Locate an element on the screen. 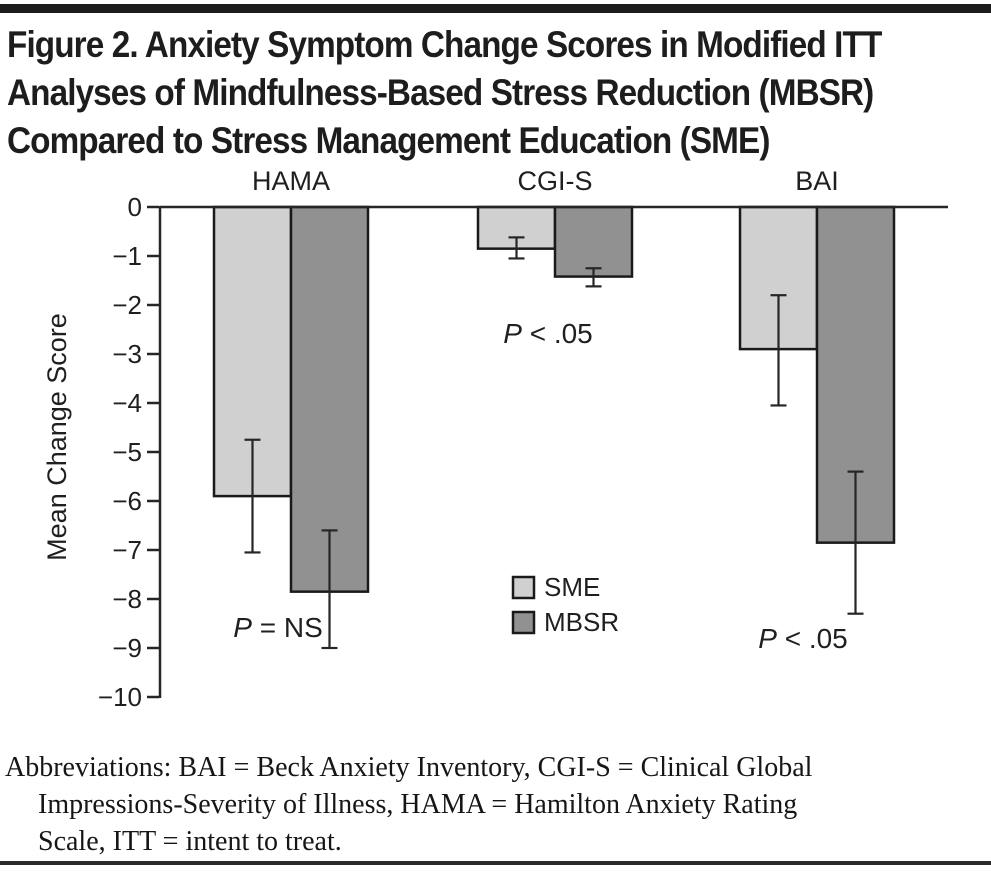 The width and height of the screenshot is (991, 872). y-tick-label-2: −2 is located at coordinates (127, 305).